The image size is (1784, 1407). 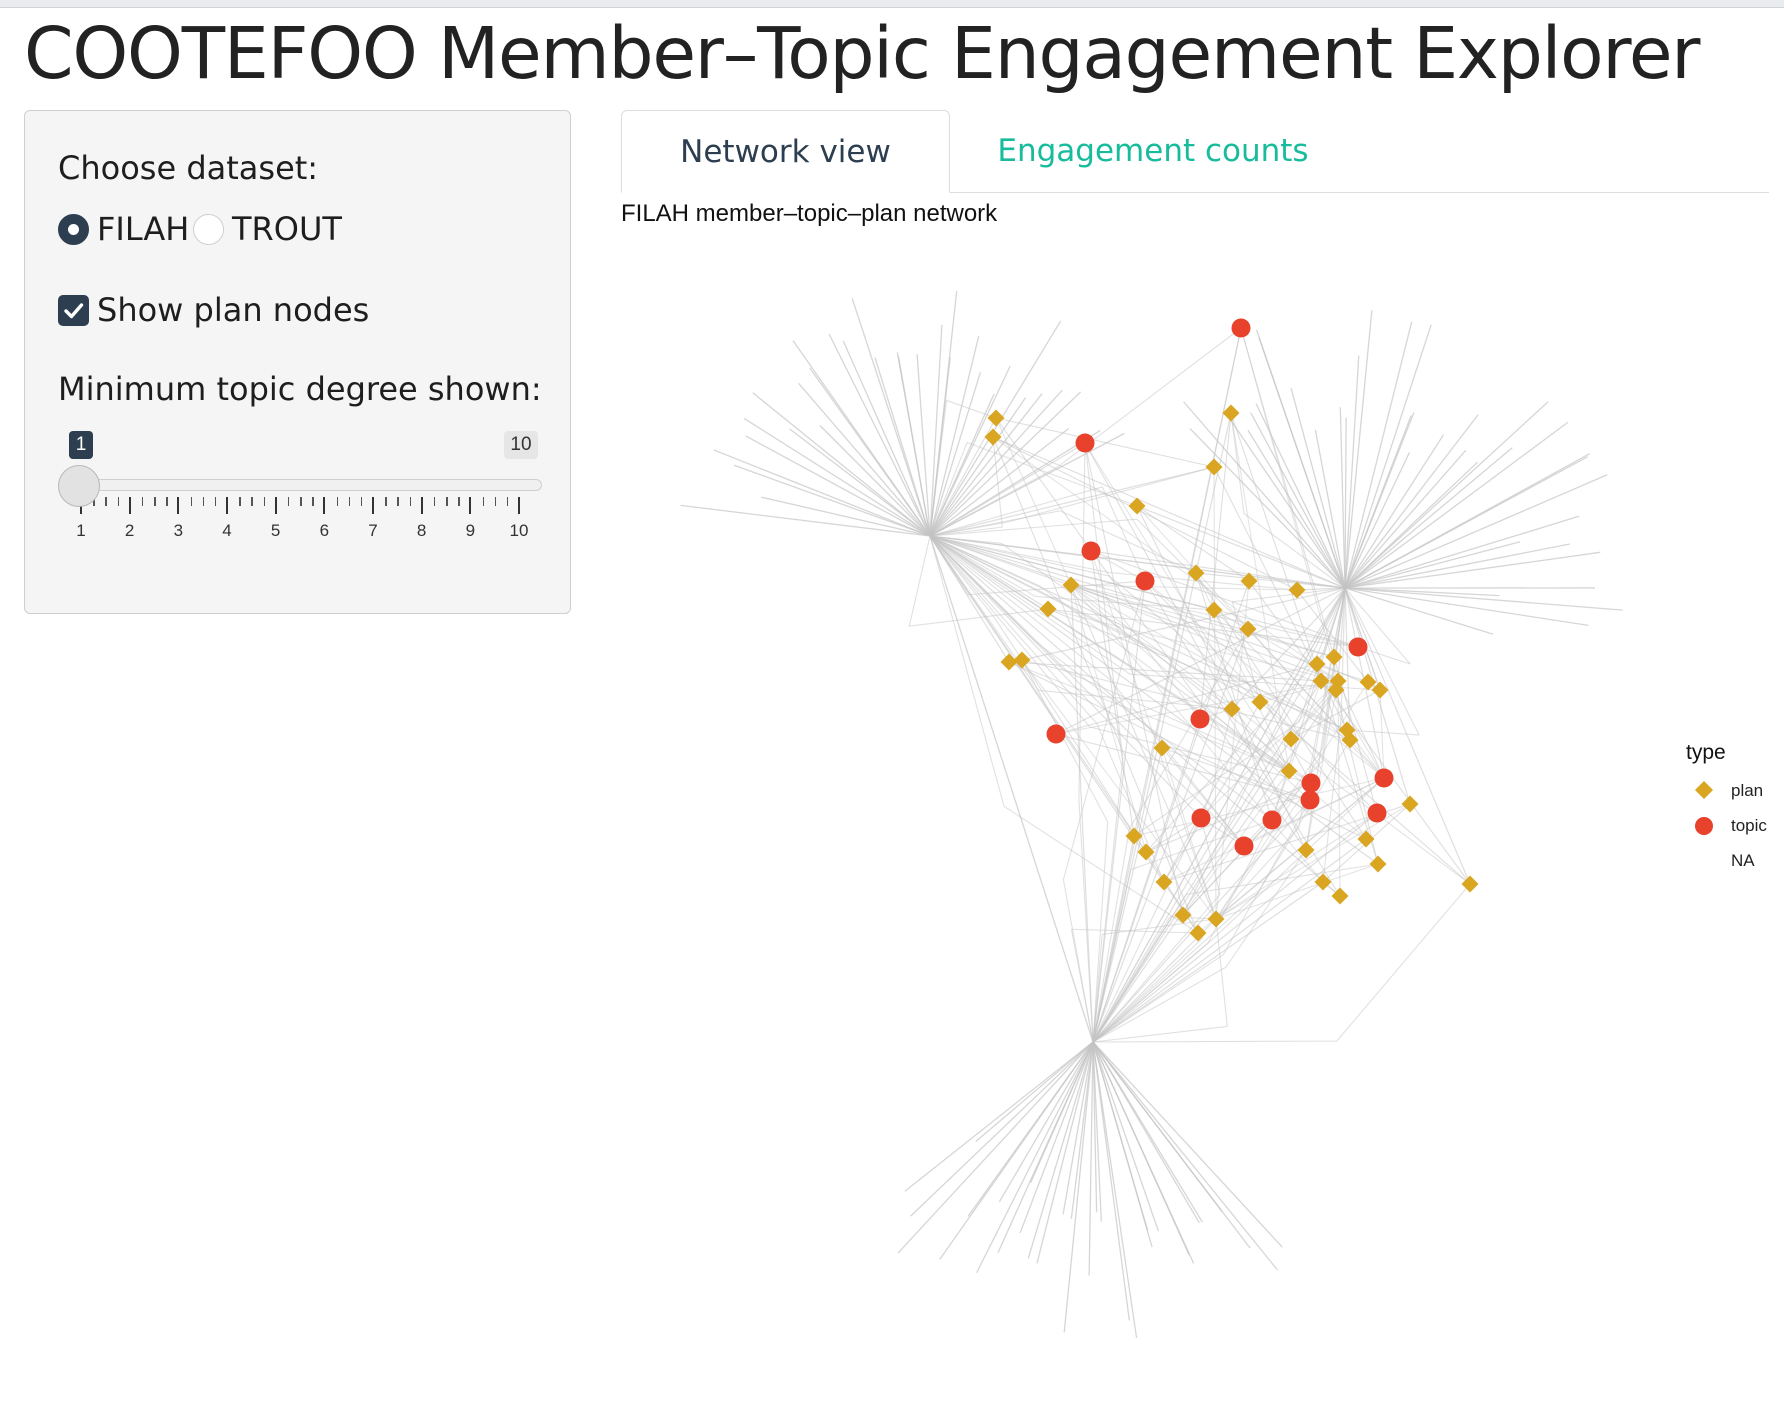 I want to click on legend-title: type, so click(x=1706, y=752).